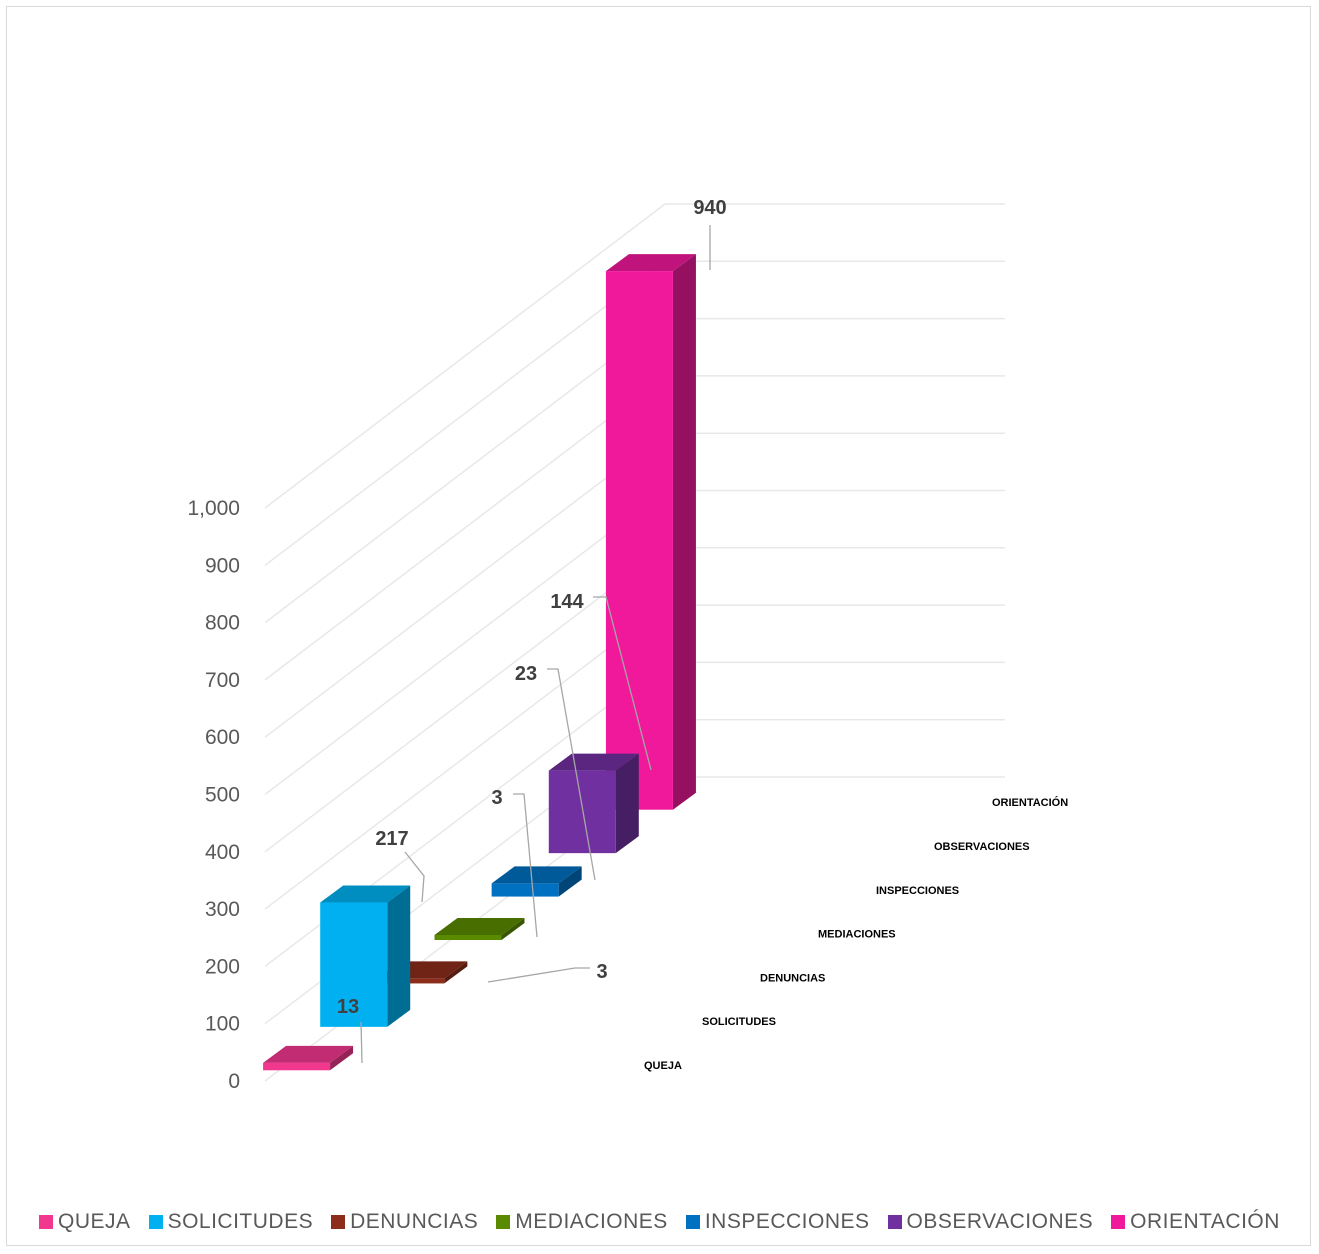 The image size is (1319, 1254). I want to click on category-label: MEDIACIONES, so click(857, 935).